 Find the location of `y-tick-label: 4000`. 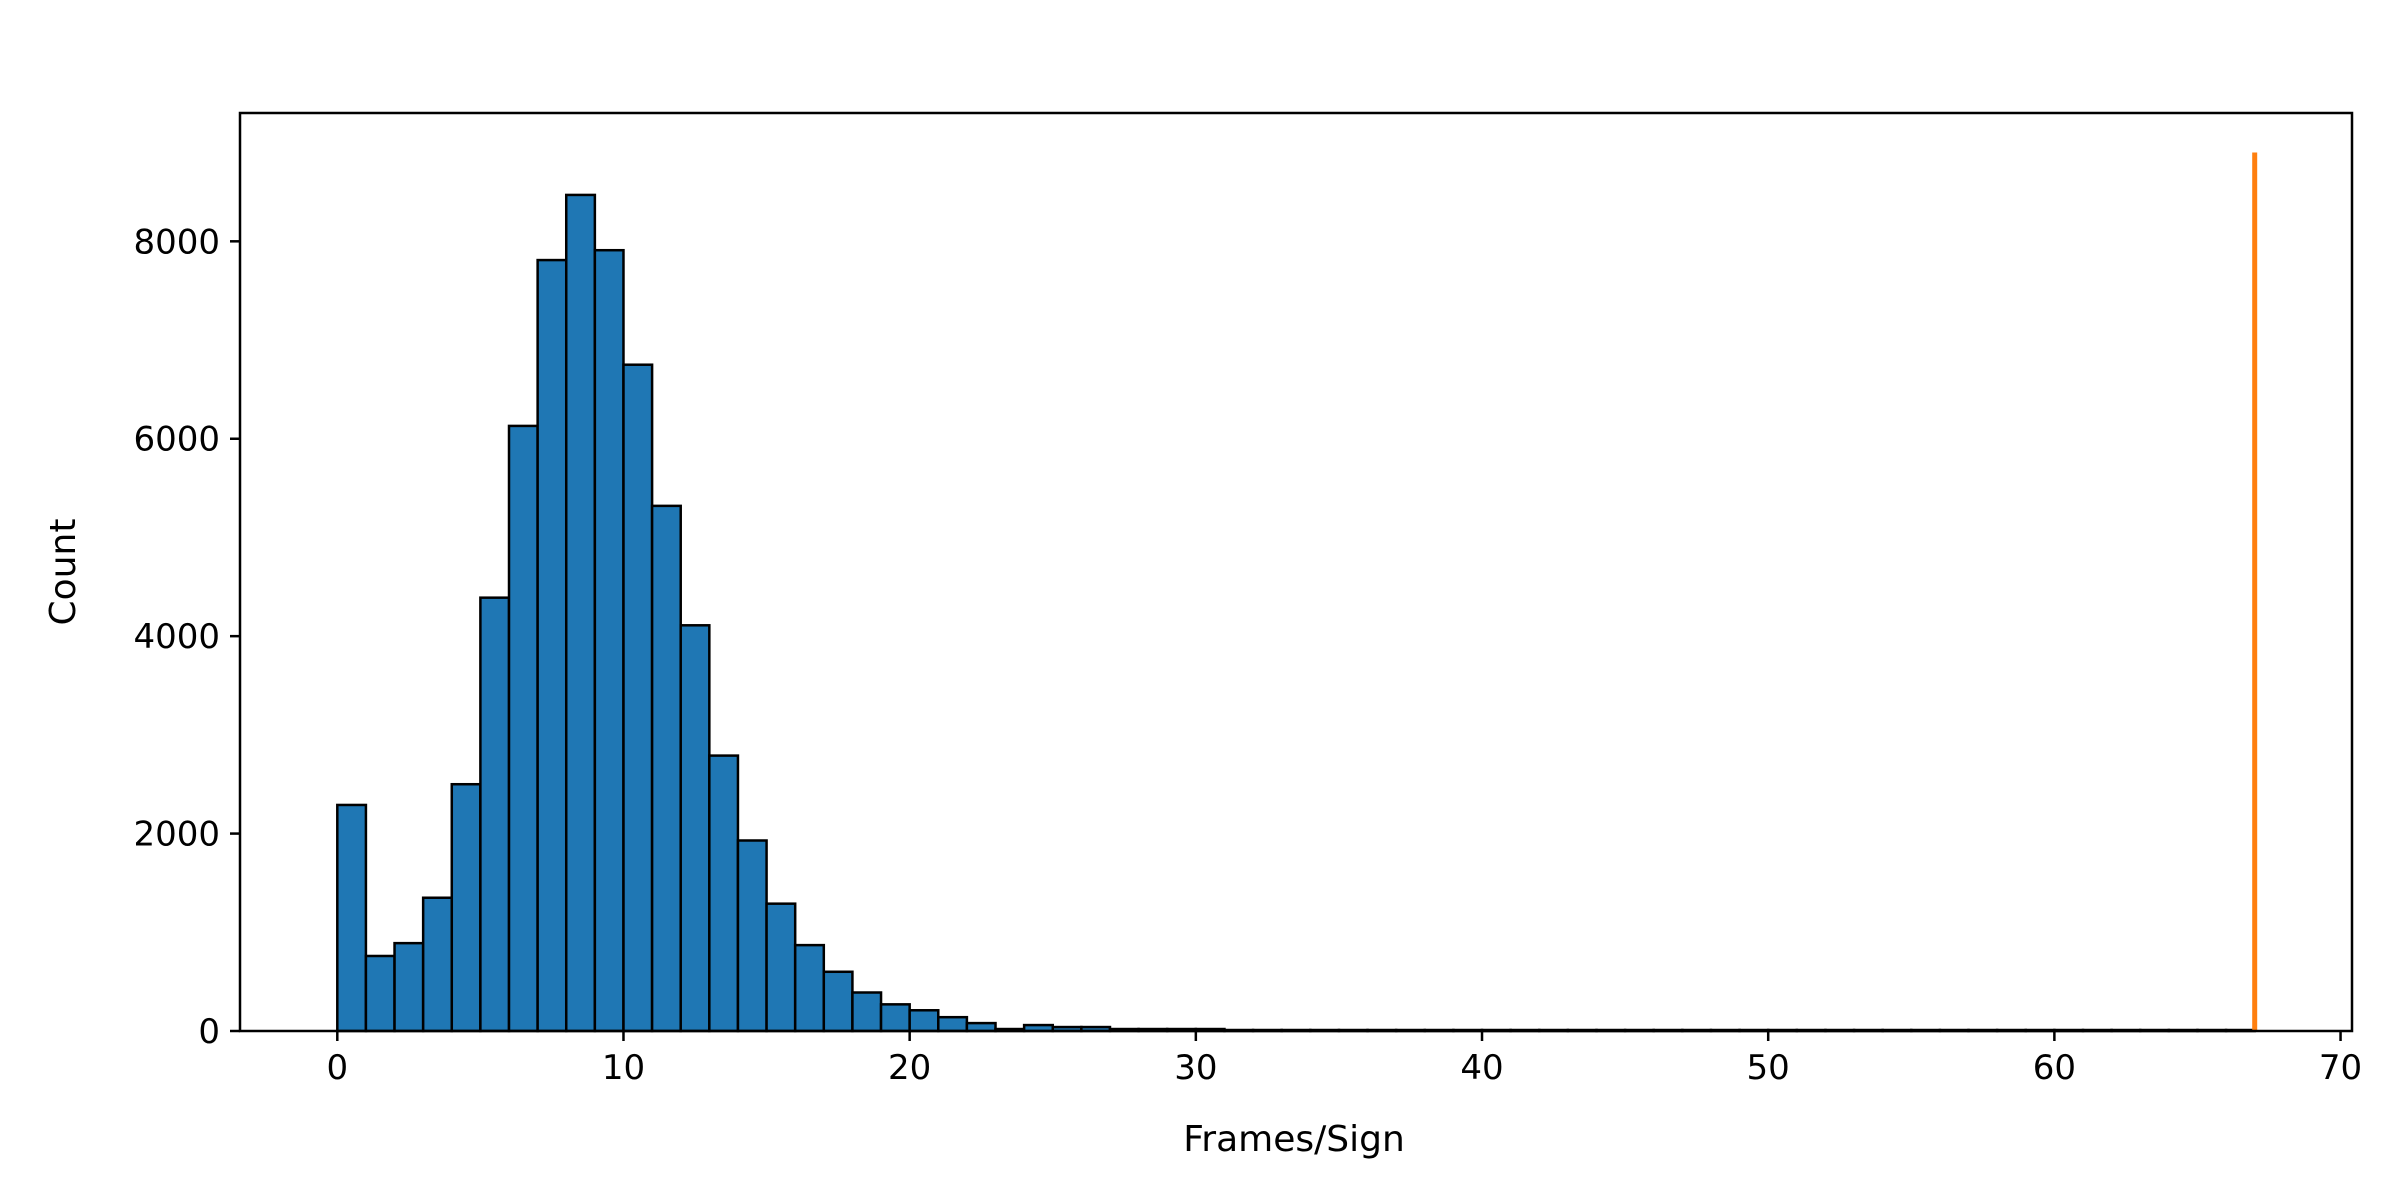

y-tick-label: 4000 is located at coordinates (176, 637).